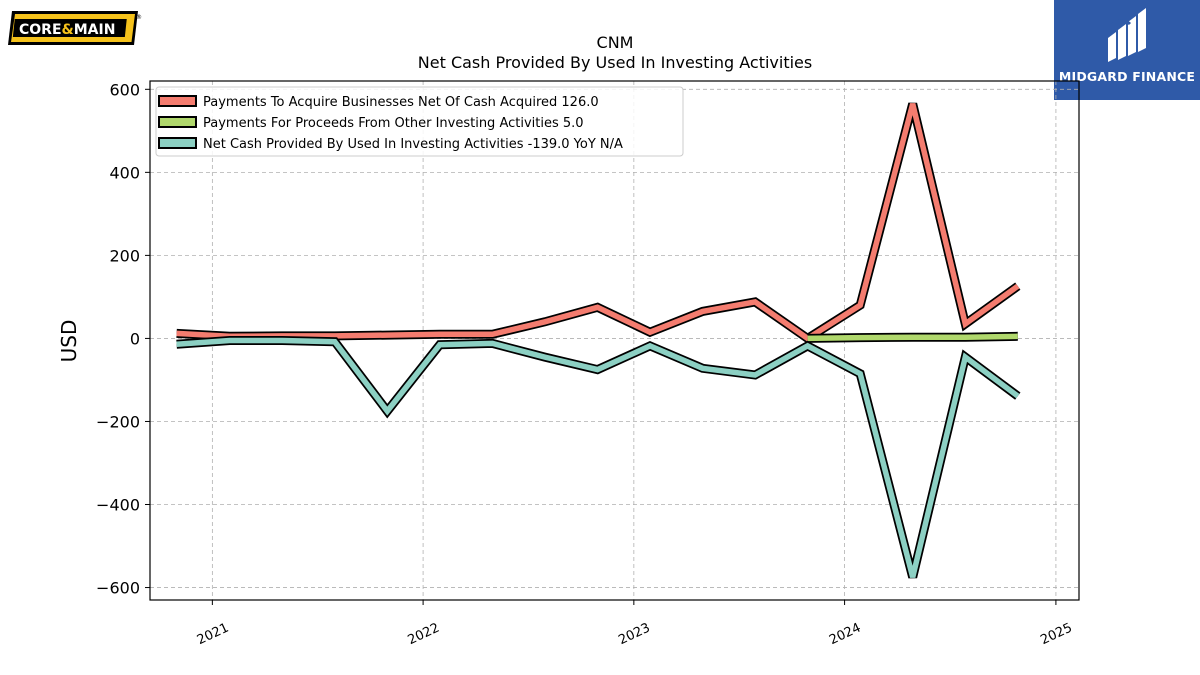 The height and width of the screenshot is (675, 1200). Describe the element at coordinates (118, 421) in the screenshot. I see `y-tick-label: −200` at that location.